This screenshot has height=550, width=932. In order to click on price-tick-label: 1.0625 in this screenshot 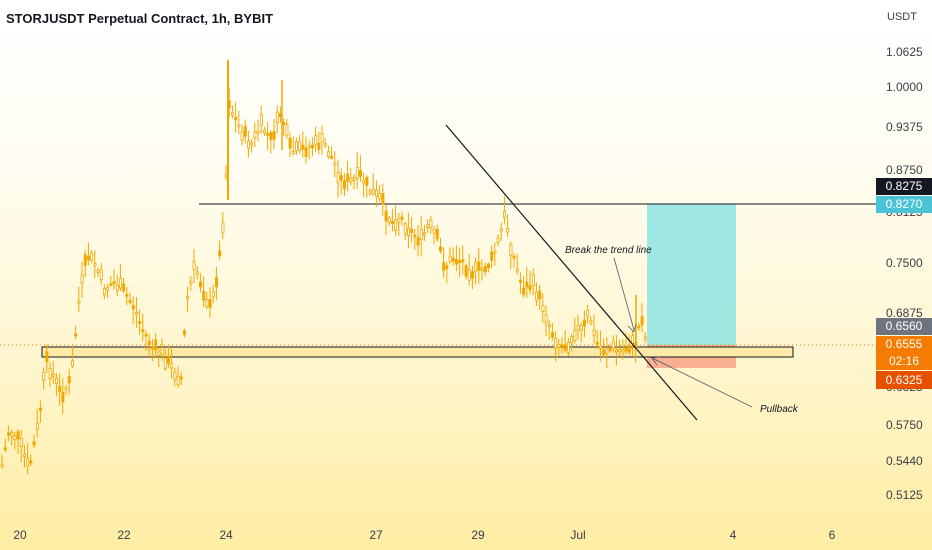, I will do `click(904, 52)`.